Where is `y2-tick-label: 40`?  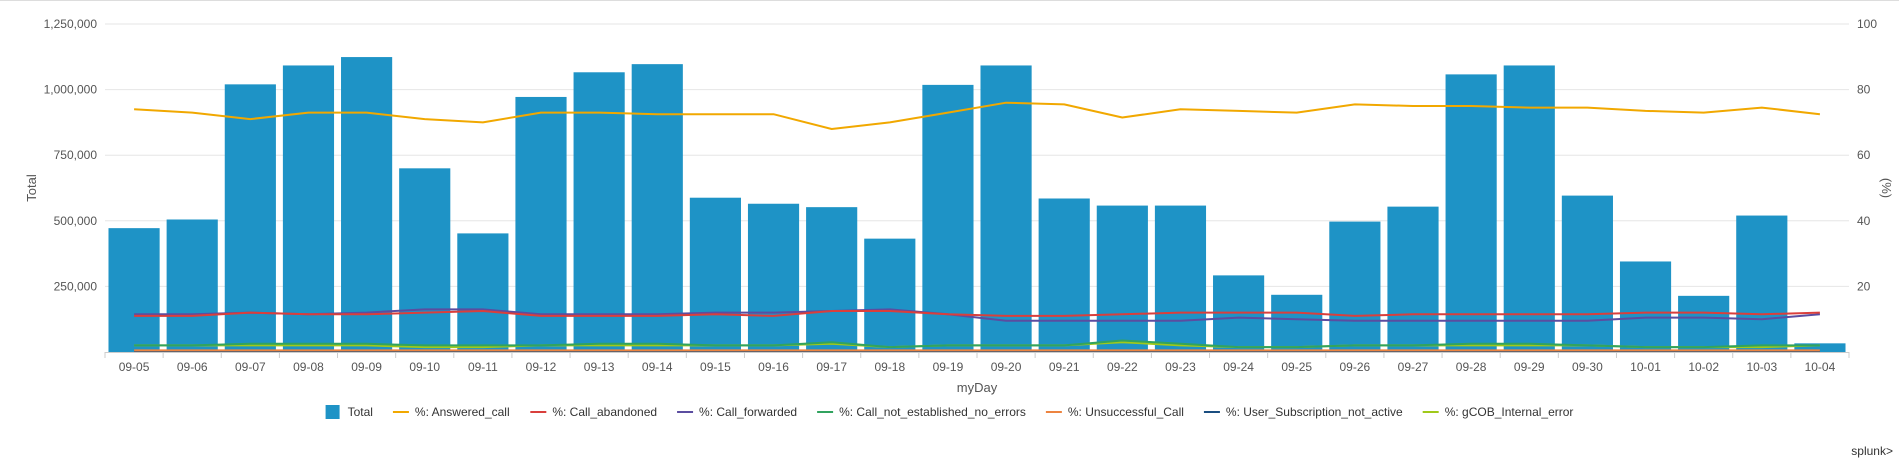
y2-tick-label: 40 is located at coordinates (1864, 221).